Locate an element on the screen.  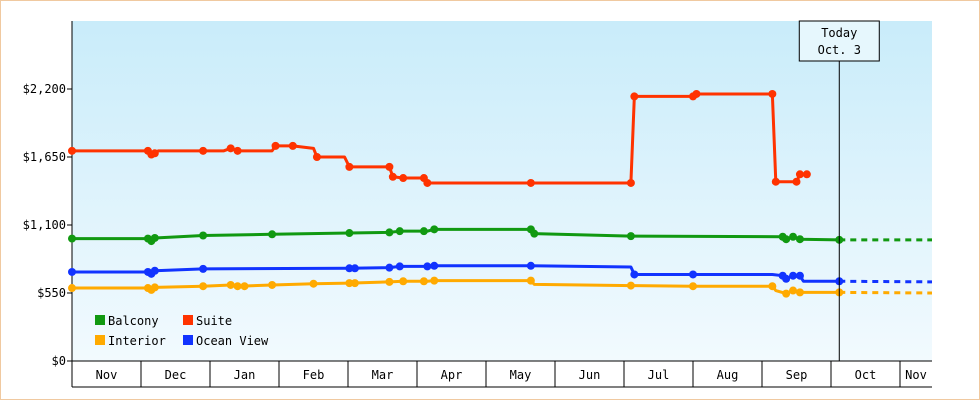
legend-label: Interior is located at coordinates (137, 341).